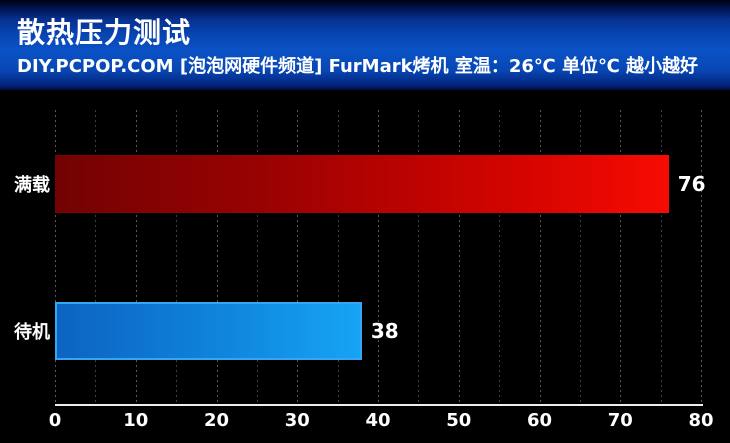 The height and width of the screenshot is (443, 730). What do you see at coordinates (297, 420) in the screenshot?
I see `x-tick-label: 30` at bounding box center [297, 420].